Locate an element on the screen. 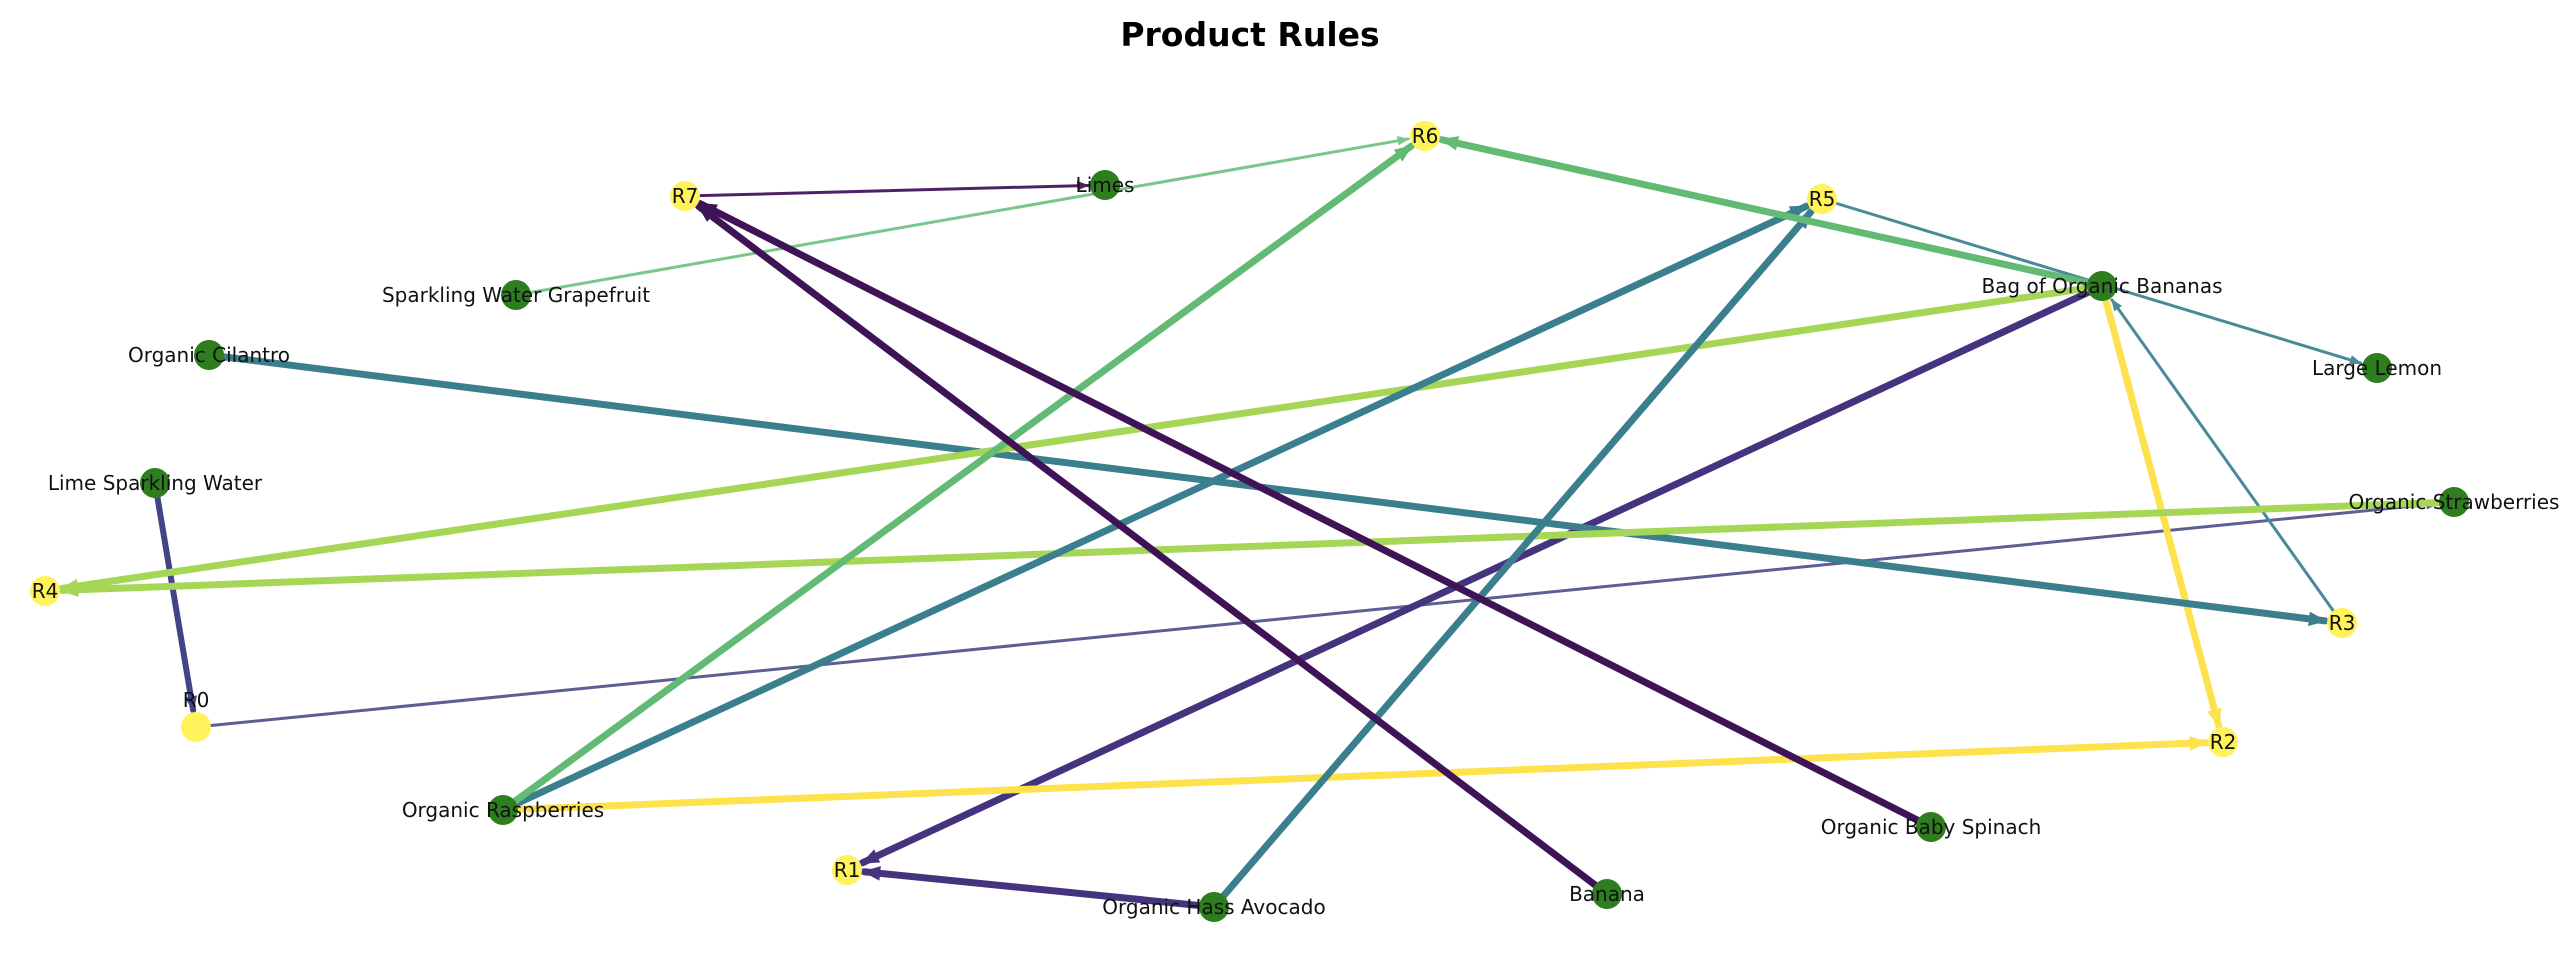  node-label-r0: R0 is located at coordinates (196, 700).